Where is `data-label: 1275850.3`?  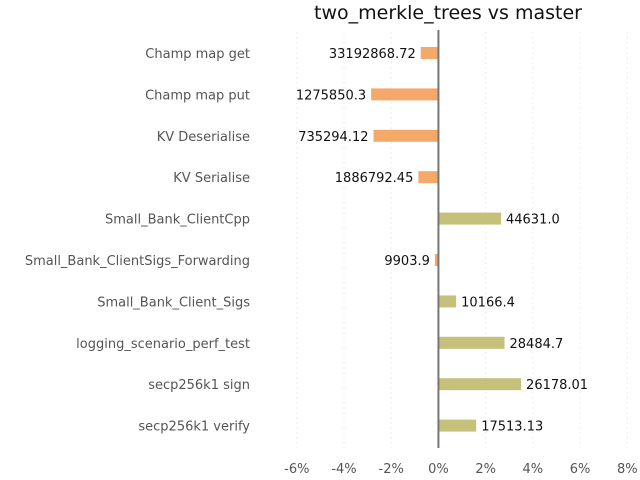
data-label: 1275850.3 is located at coordinates (331, 95).